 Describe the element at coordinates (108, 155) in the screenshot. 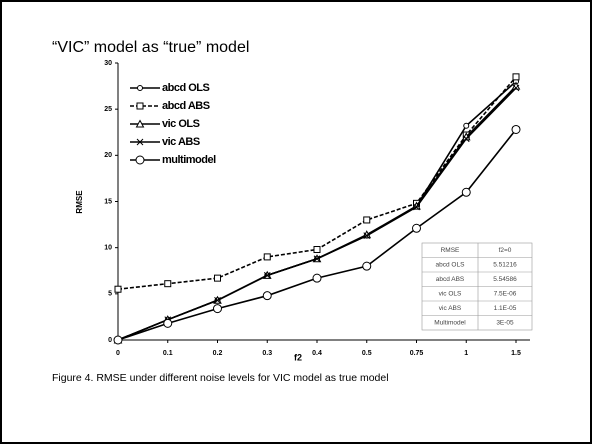

I see `y-tick-label: 20` at that location.